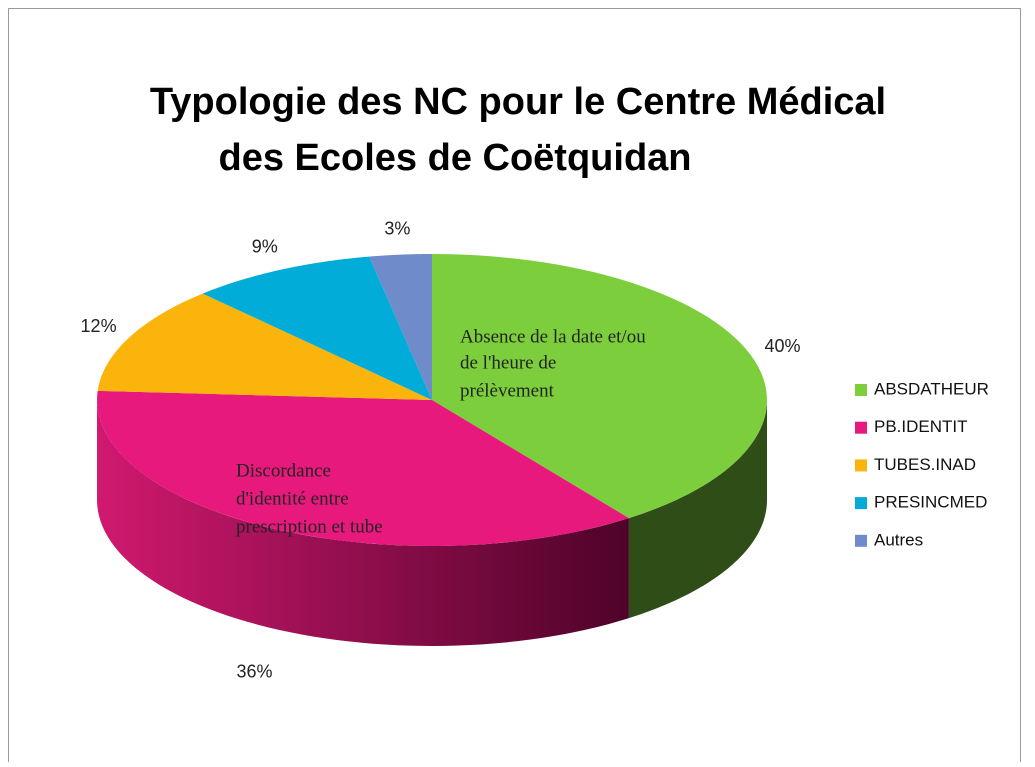  I want to click on chart-title: Typologie des NC pour le Centre Médical, so click(518, 102).